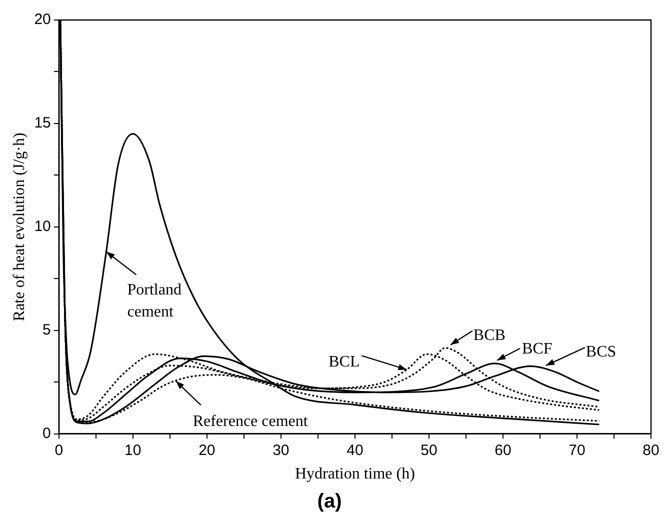 The height and width of the screenshot is (530, 671). What do you see at coordinates (651, 450) in the screenshot?
I see `x-tick-label: 80` at bounding box center [651, 450].